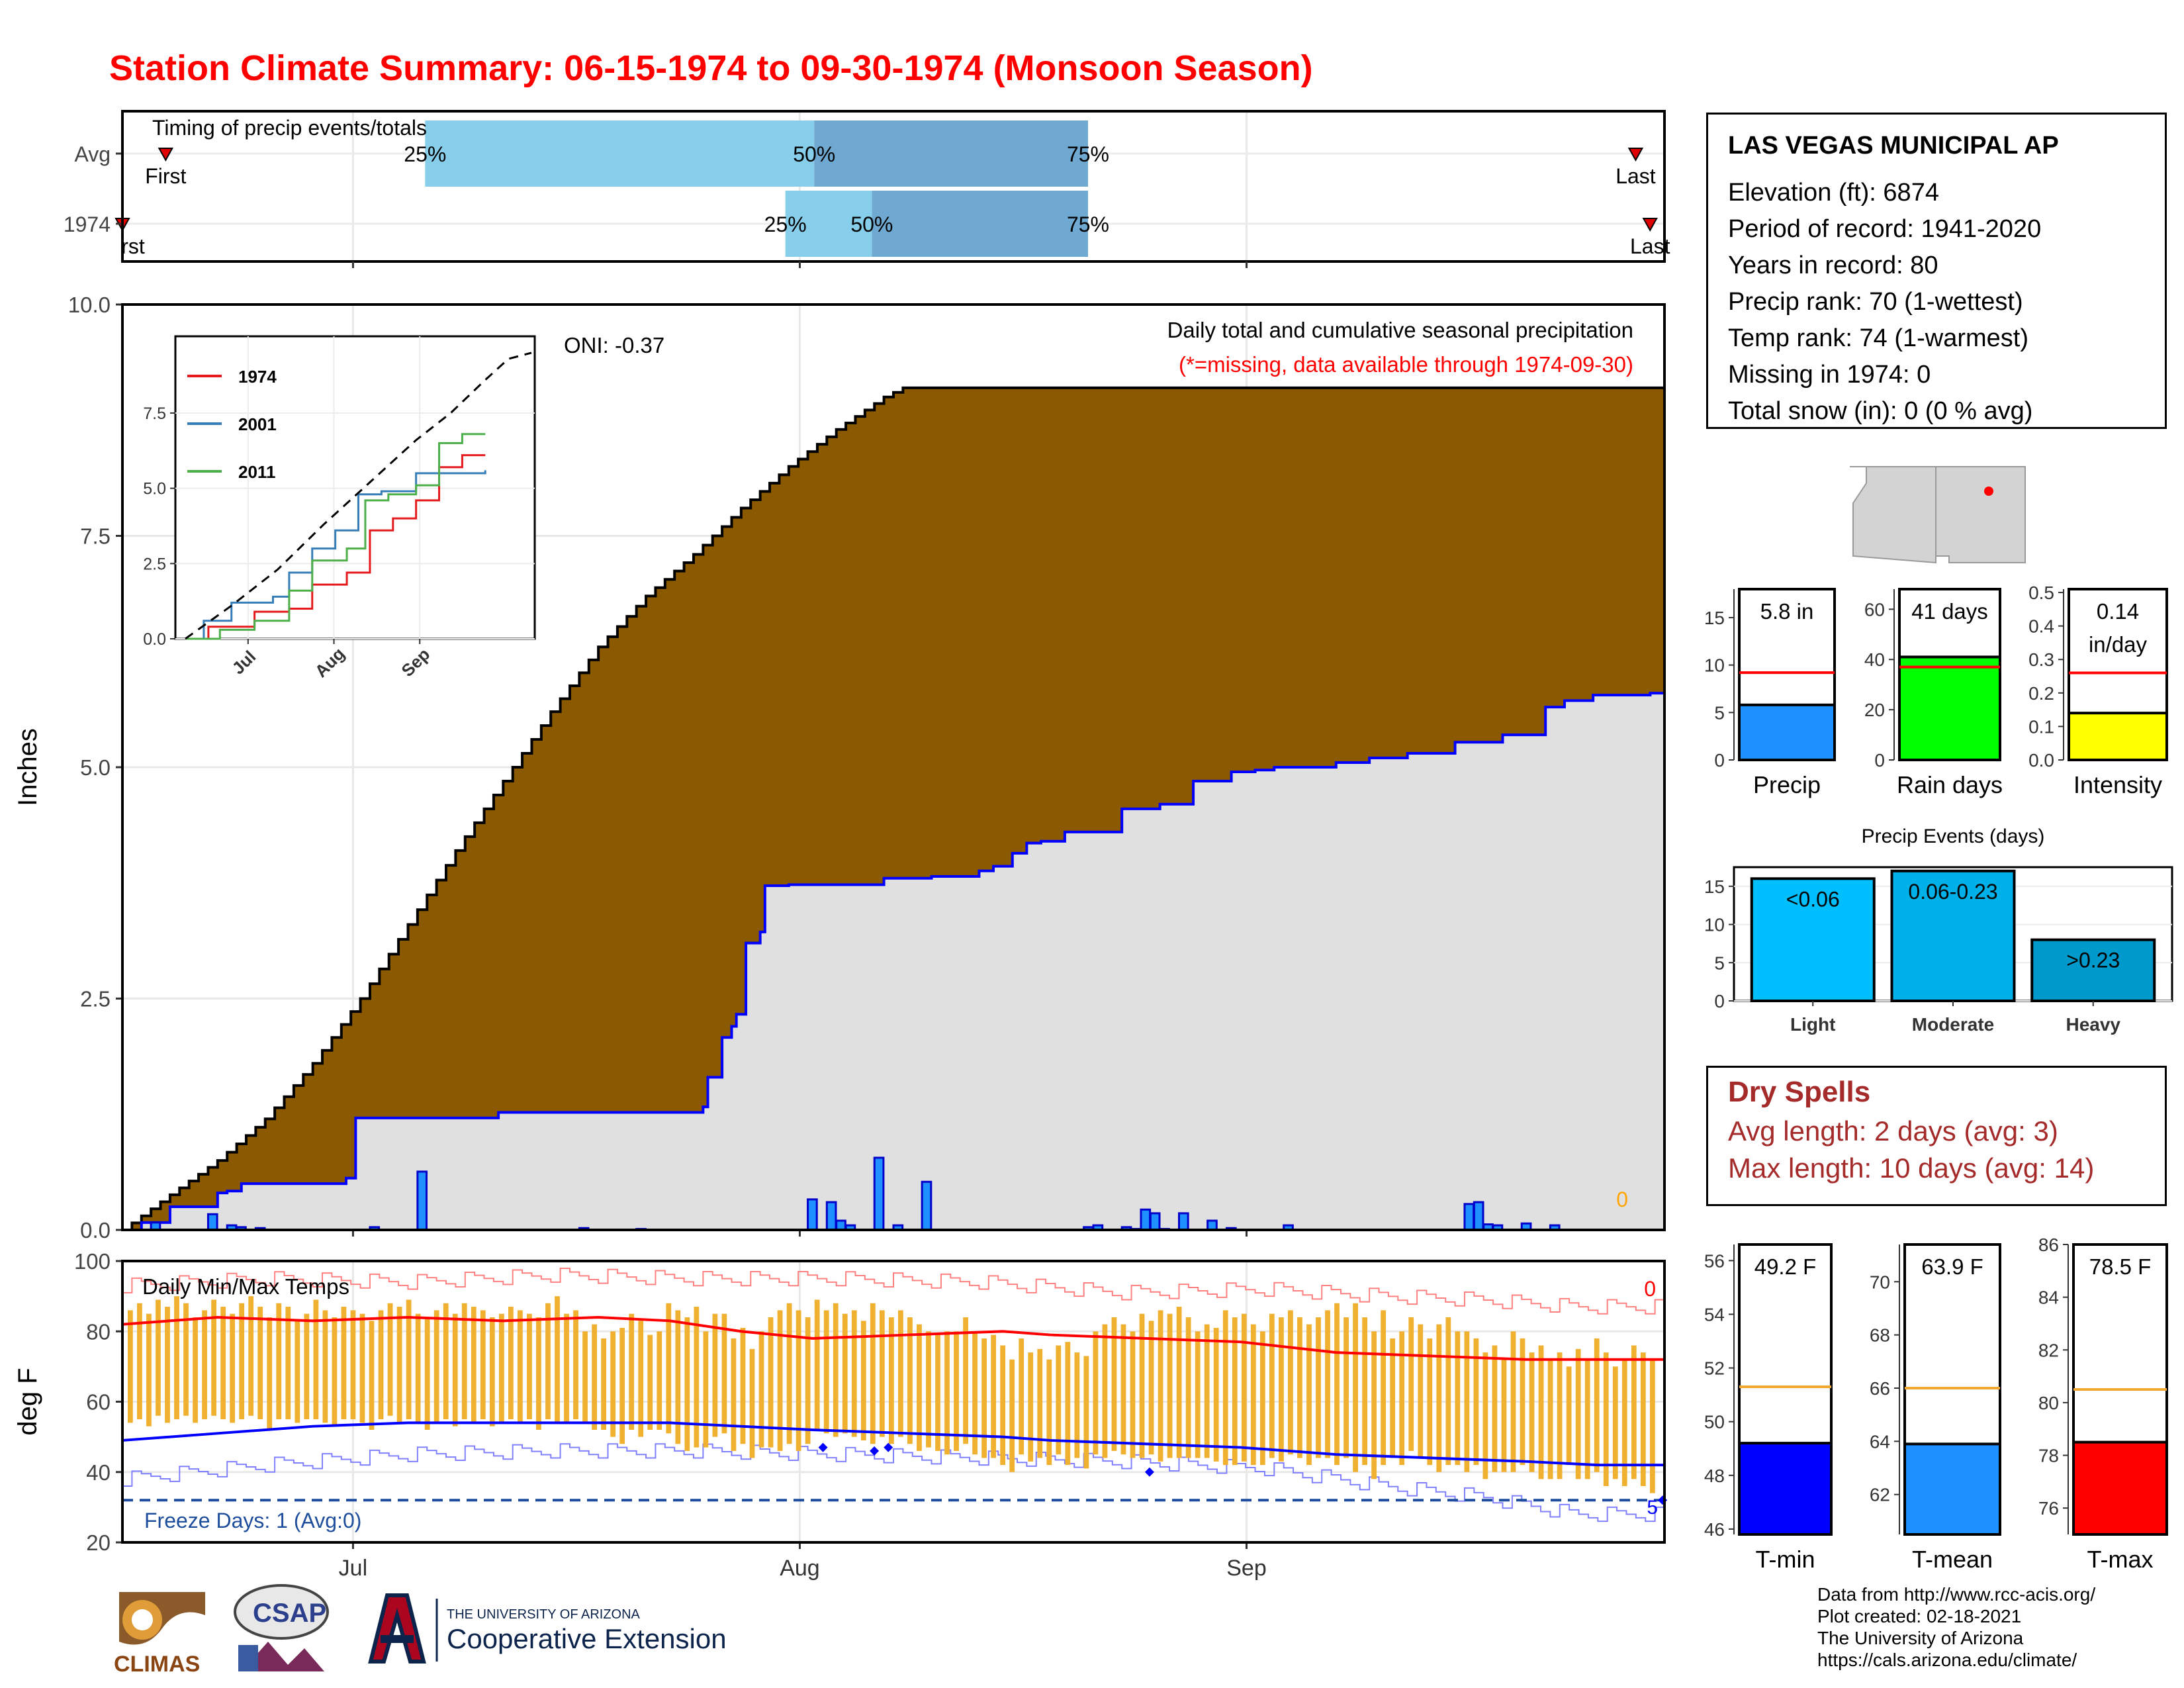 This screenshot has width=2184, height=1688. What do you see at coordinates (1650, 225) in the screenshot?
I see `timing-last-marker` at bounding box center [1650, 225].